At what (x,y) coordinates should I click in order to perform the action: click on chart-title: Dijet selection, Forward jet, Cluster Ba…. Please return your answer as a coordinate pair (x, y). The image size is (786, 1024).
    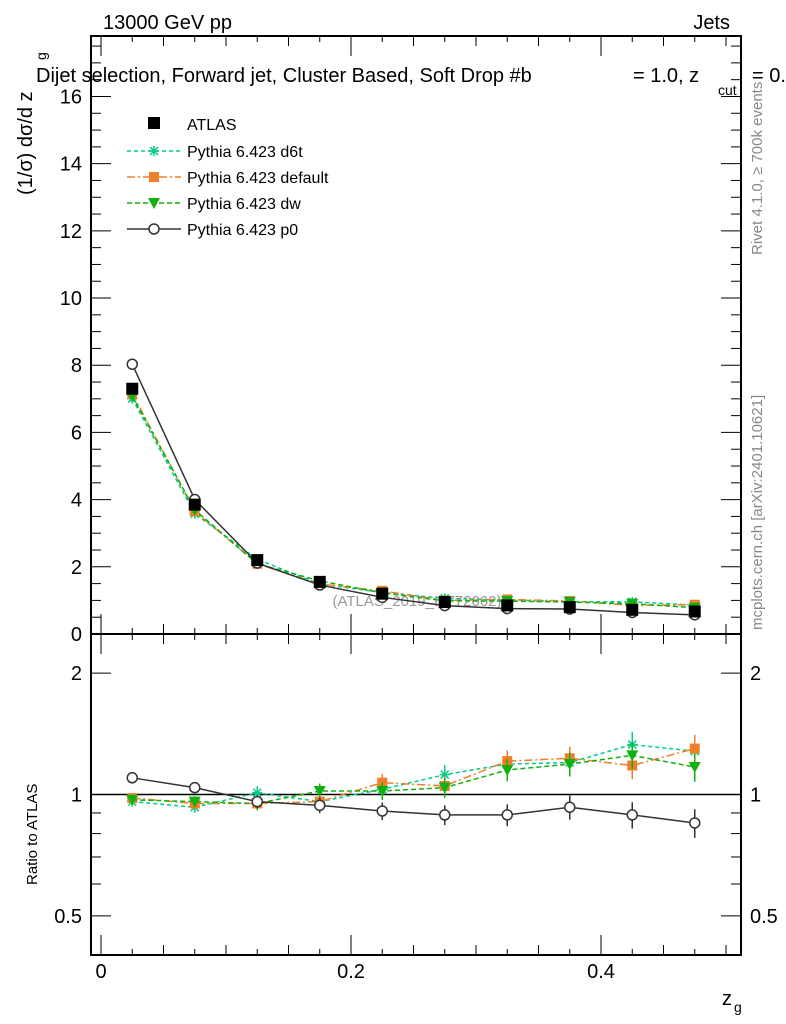
    Looking at the image, I should click on (284, 76).